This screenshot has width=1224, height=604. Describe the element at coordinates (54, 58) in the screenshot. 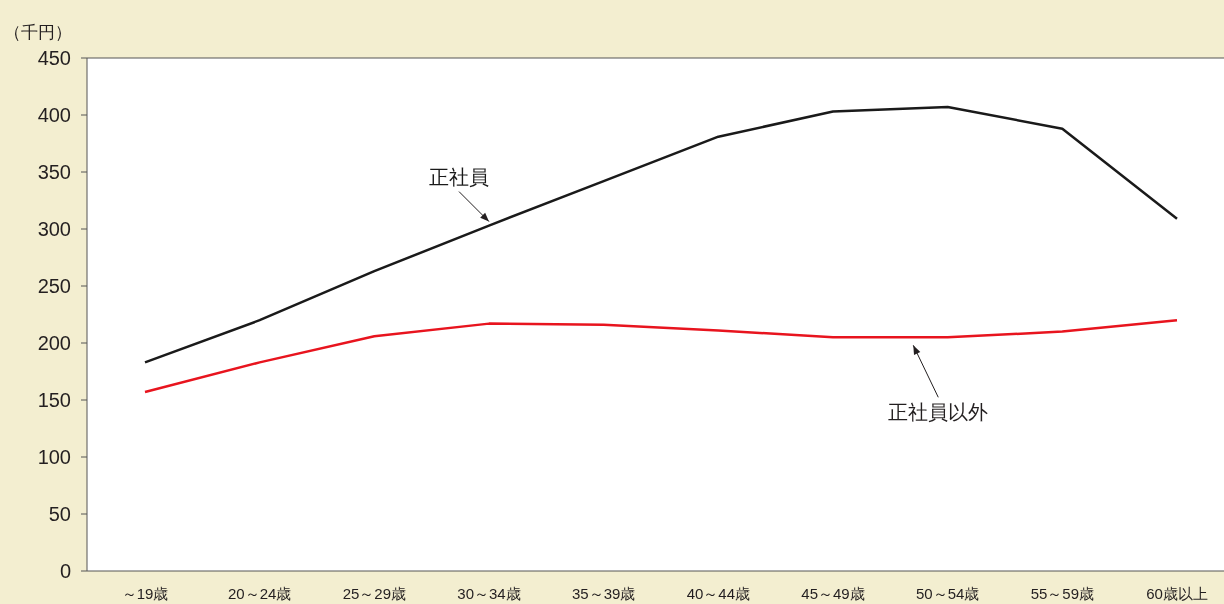

I see `y-tick-label: 450` at that location.